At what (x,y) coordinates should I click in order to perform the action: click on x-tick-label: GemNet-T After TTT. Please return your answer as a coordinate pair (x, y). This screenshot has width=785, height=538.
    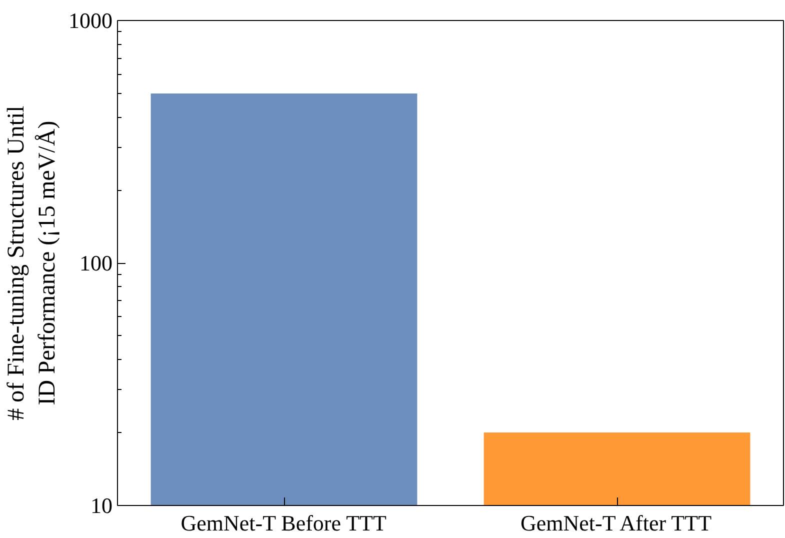
    Looking at the image, I should click on (616, 523).